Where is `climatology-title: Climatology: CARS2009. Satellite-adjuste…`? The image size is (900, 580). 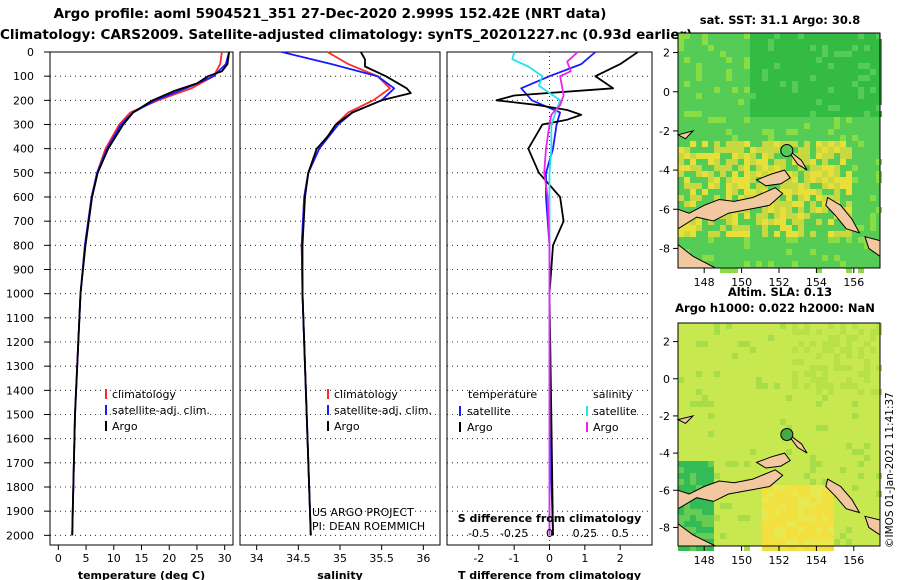 climatology-title: Climatology: CARS2009. Satellite-adjuste… is located at coordinates (346, 35).